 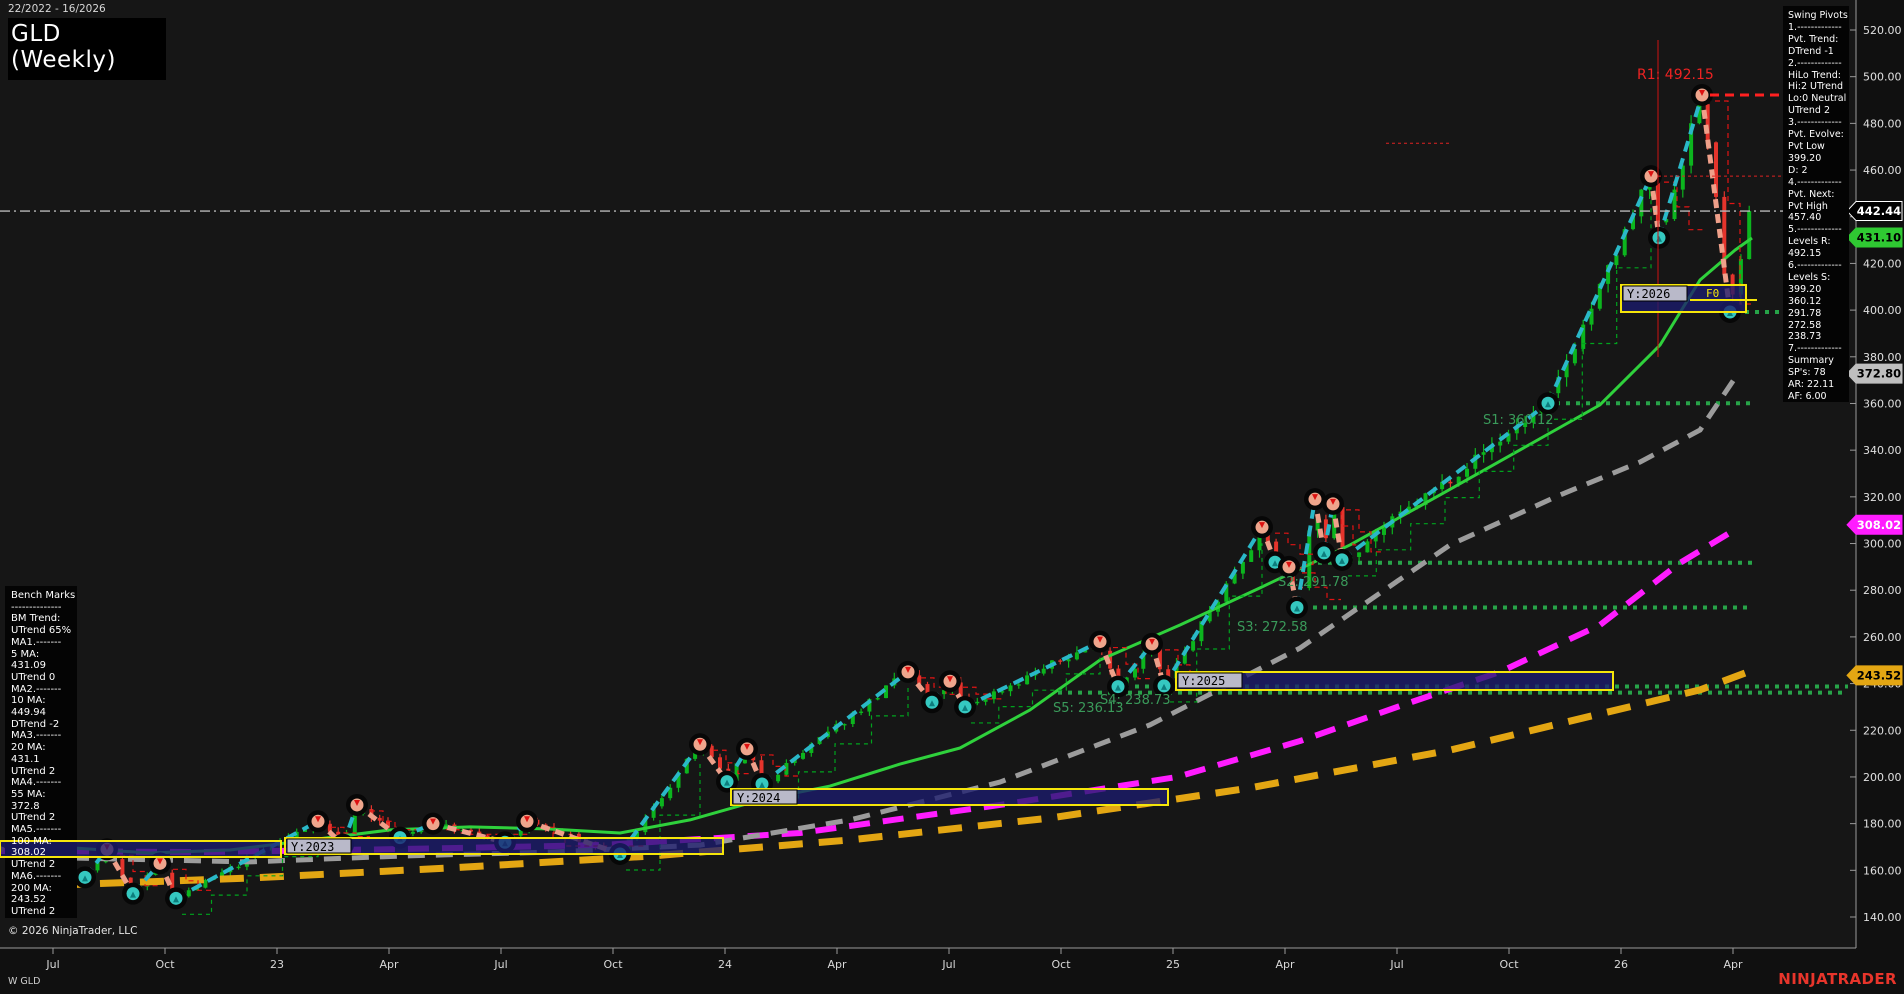 What do you see at coordinates (1882, 123) in the screenshot?
I see `price-axis-label: 480.00` at bounding box center [1882, 123].